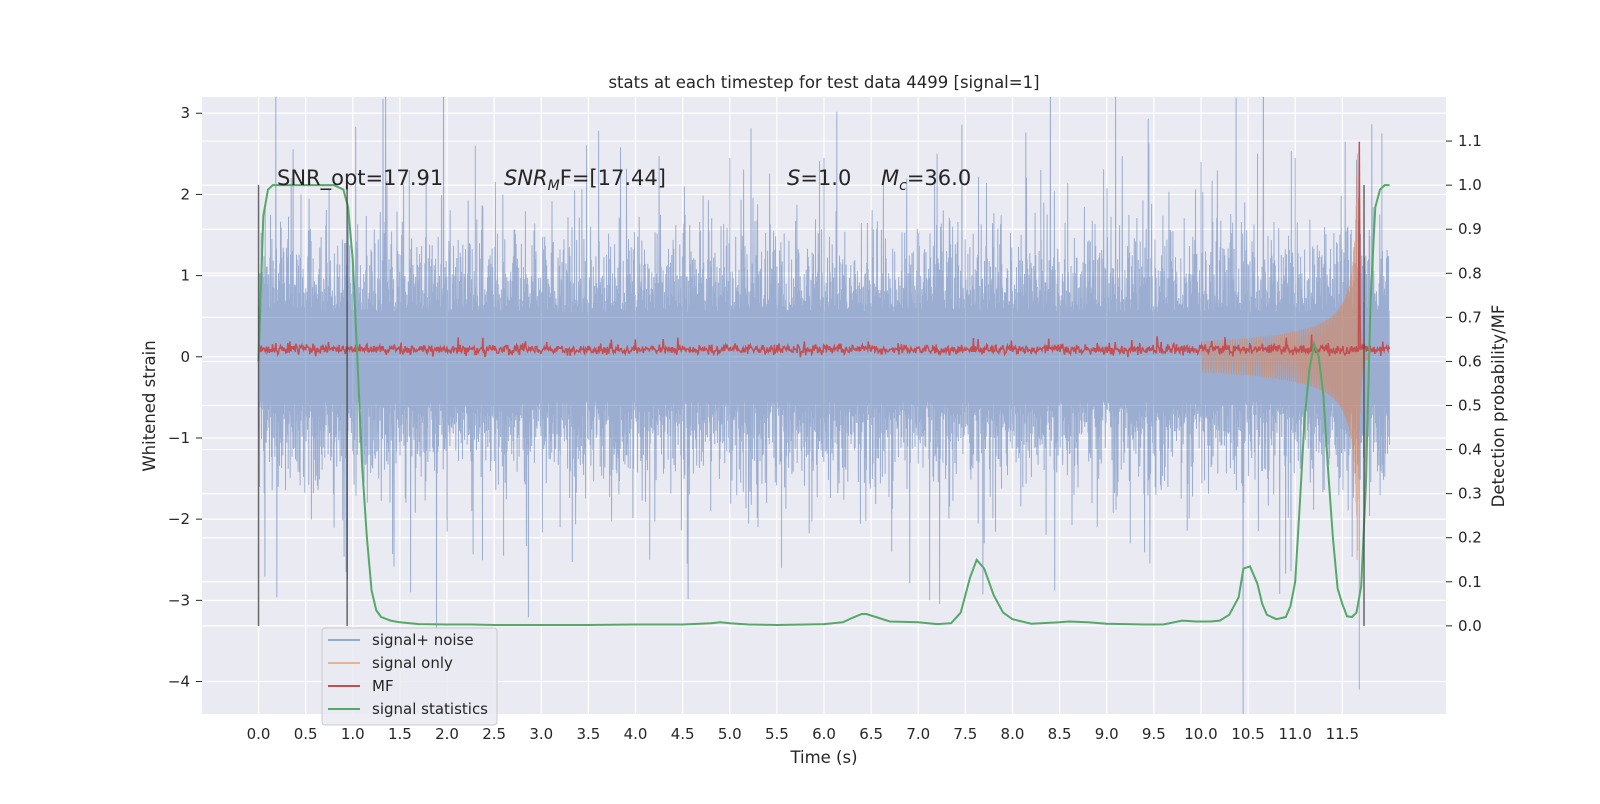 This screenshot has width=1600, height=804. Describe the element at coordinates (824, 734) in the screenshot. I see `x-tick-label: 6.0` at that location.